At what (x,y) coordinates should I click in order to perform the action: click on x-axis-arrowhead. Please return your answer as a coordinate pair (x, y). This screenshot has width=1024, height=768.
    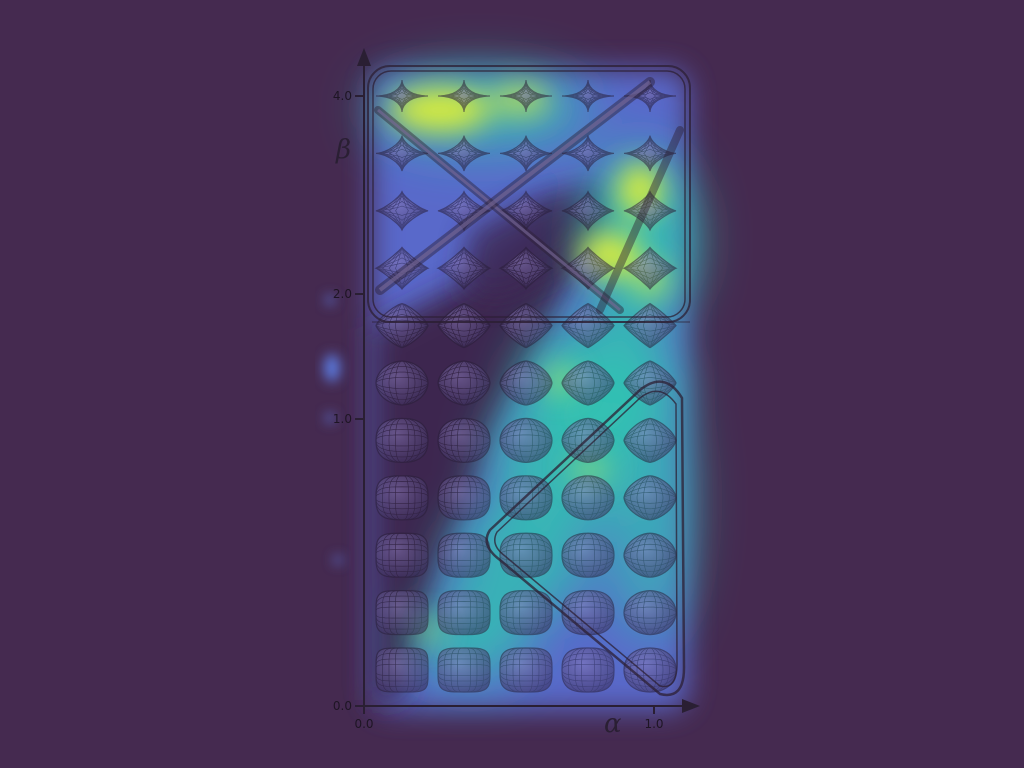
    Looking at the image, I should click on (691, 706).